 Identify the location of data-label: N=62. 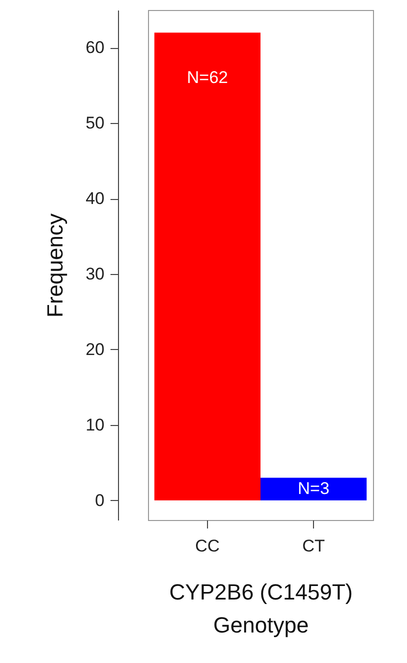
(207, 77).